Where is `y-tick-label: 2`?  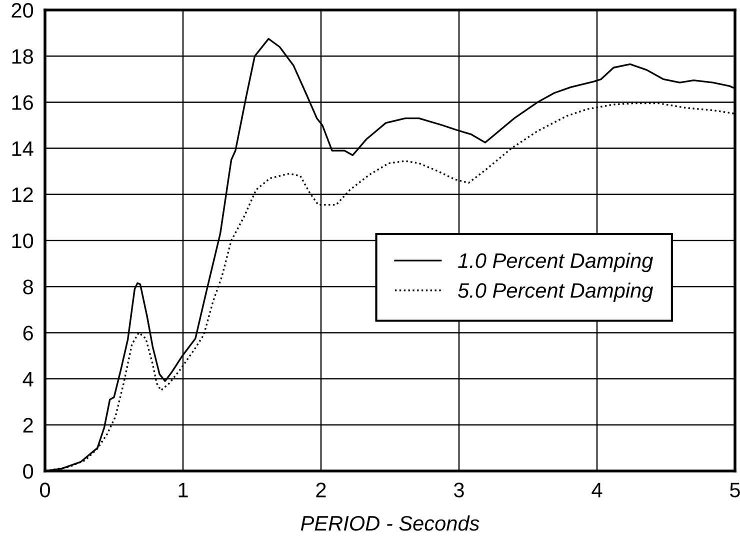
y-tick-label: 2 is located at coordinates (28, 425).